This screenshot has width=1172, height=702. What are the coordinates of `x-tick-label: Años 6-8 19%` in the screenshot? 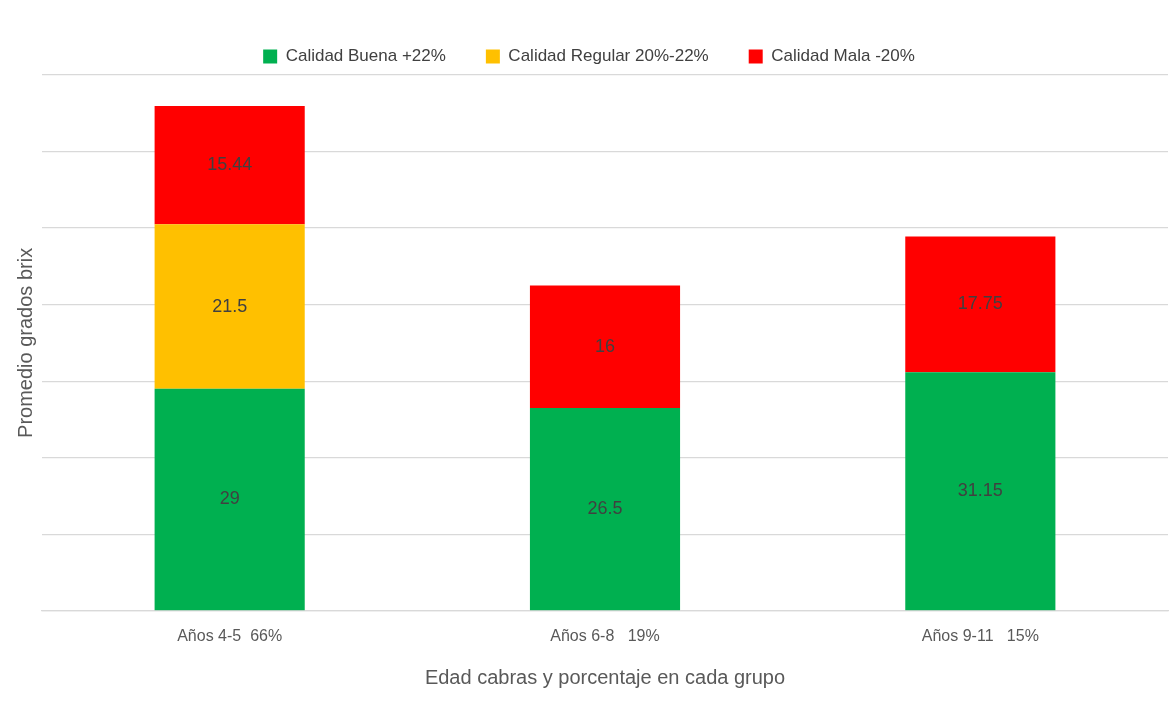 It's located at (605, 635).